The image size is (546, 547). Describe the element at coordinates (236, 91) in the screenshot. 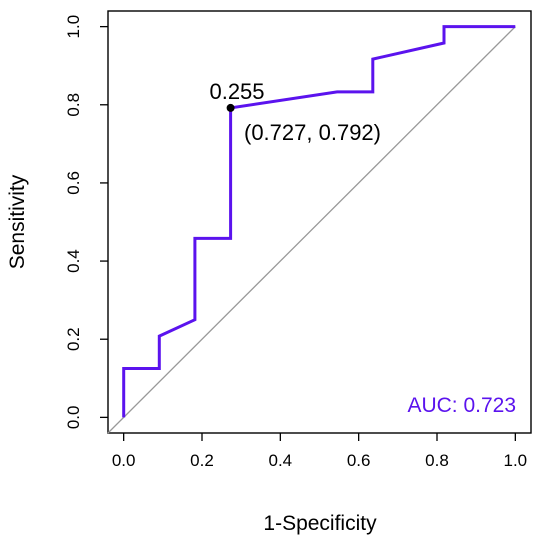

I see `threshold-label: 0.255` at that location.